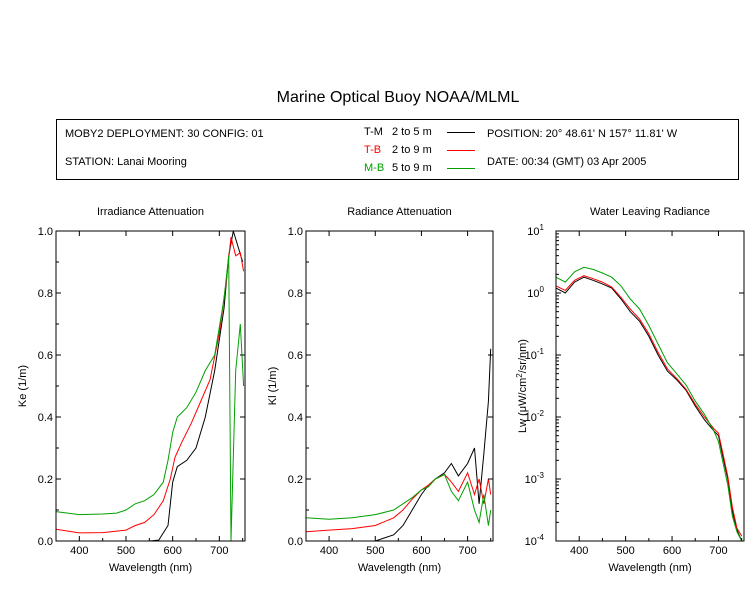 This screenshot has height=600, width=750. What do you see at coordinates (567, 162) in the screenshot?
I see `date-text: DATE: 00:34 (GMT) 03 Apr 2005` at bounding box center [567, 162].